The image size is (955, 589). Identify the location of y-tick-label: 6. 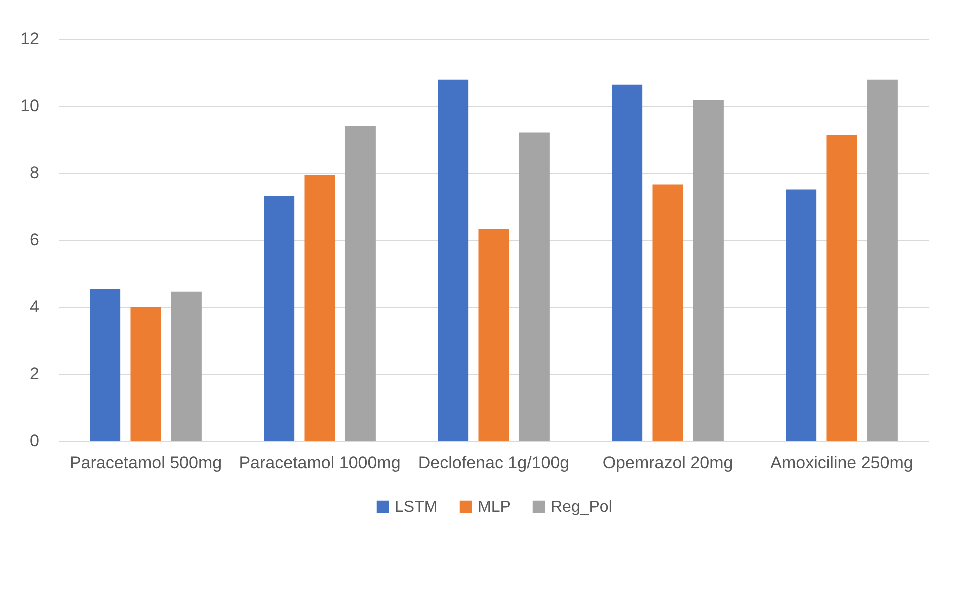
(35, 240).